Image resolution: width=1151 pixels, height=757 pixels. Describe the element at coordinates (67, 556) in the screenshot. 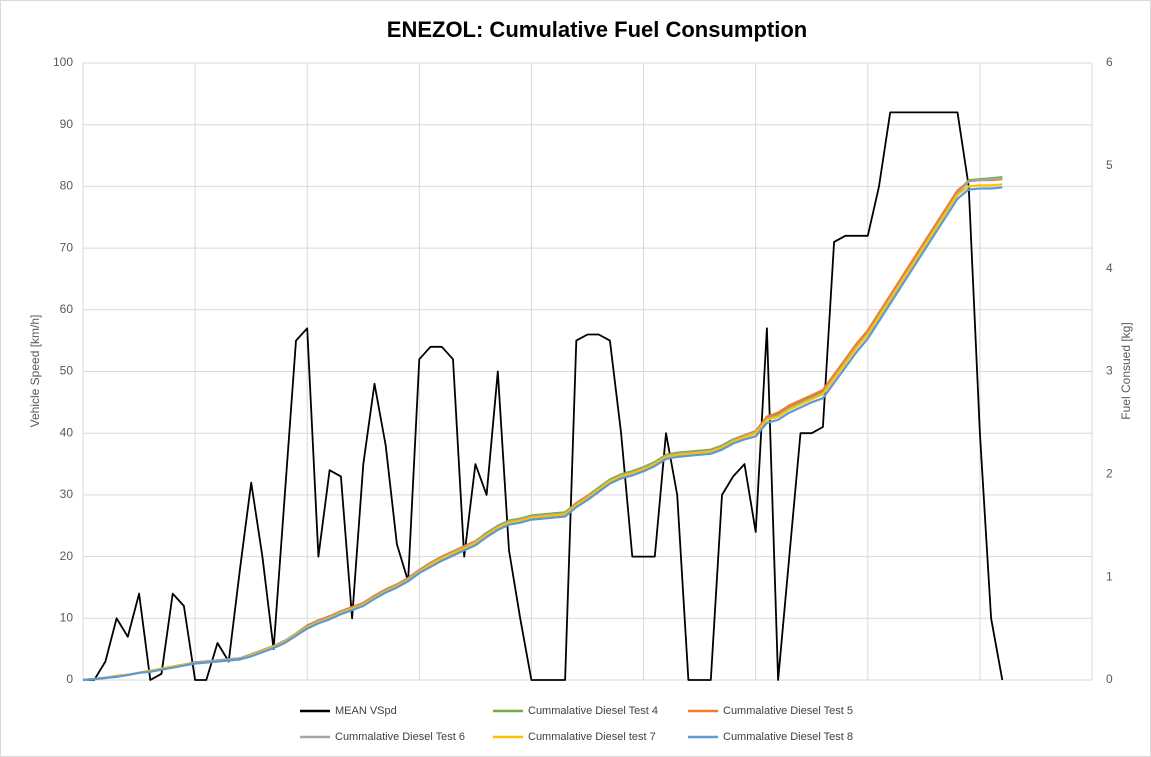

I see `y-tick-label: 20` at that location.